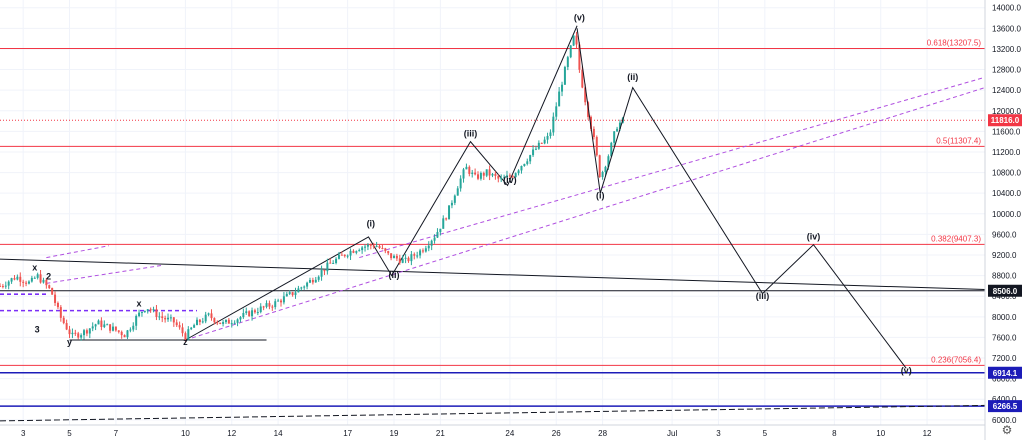  I want to click on fib-0618-label: 0.618(13207.5), so click(954, 43).